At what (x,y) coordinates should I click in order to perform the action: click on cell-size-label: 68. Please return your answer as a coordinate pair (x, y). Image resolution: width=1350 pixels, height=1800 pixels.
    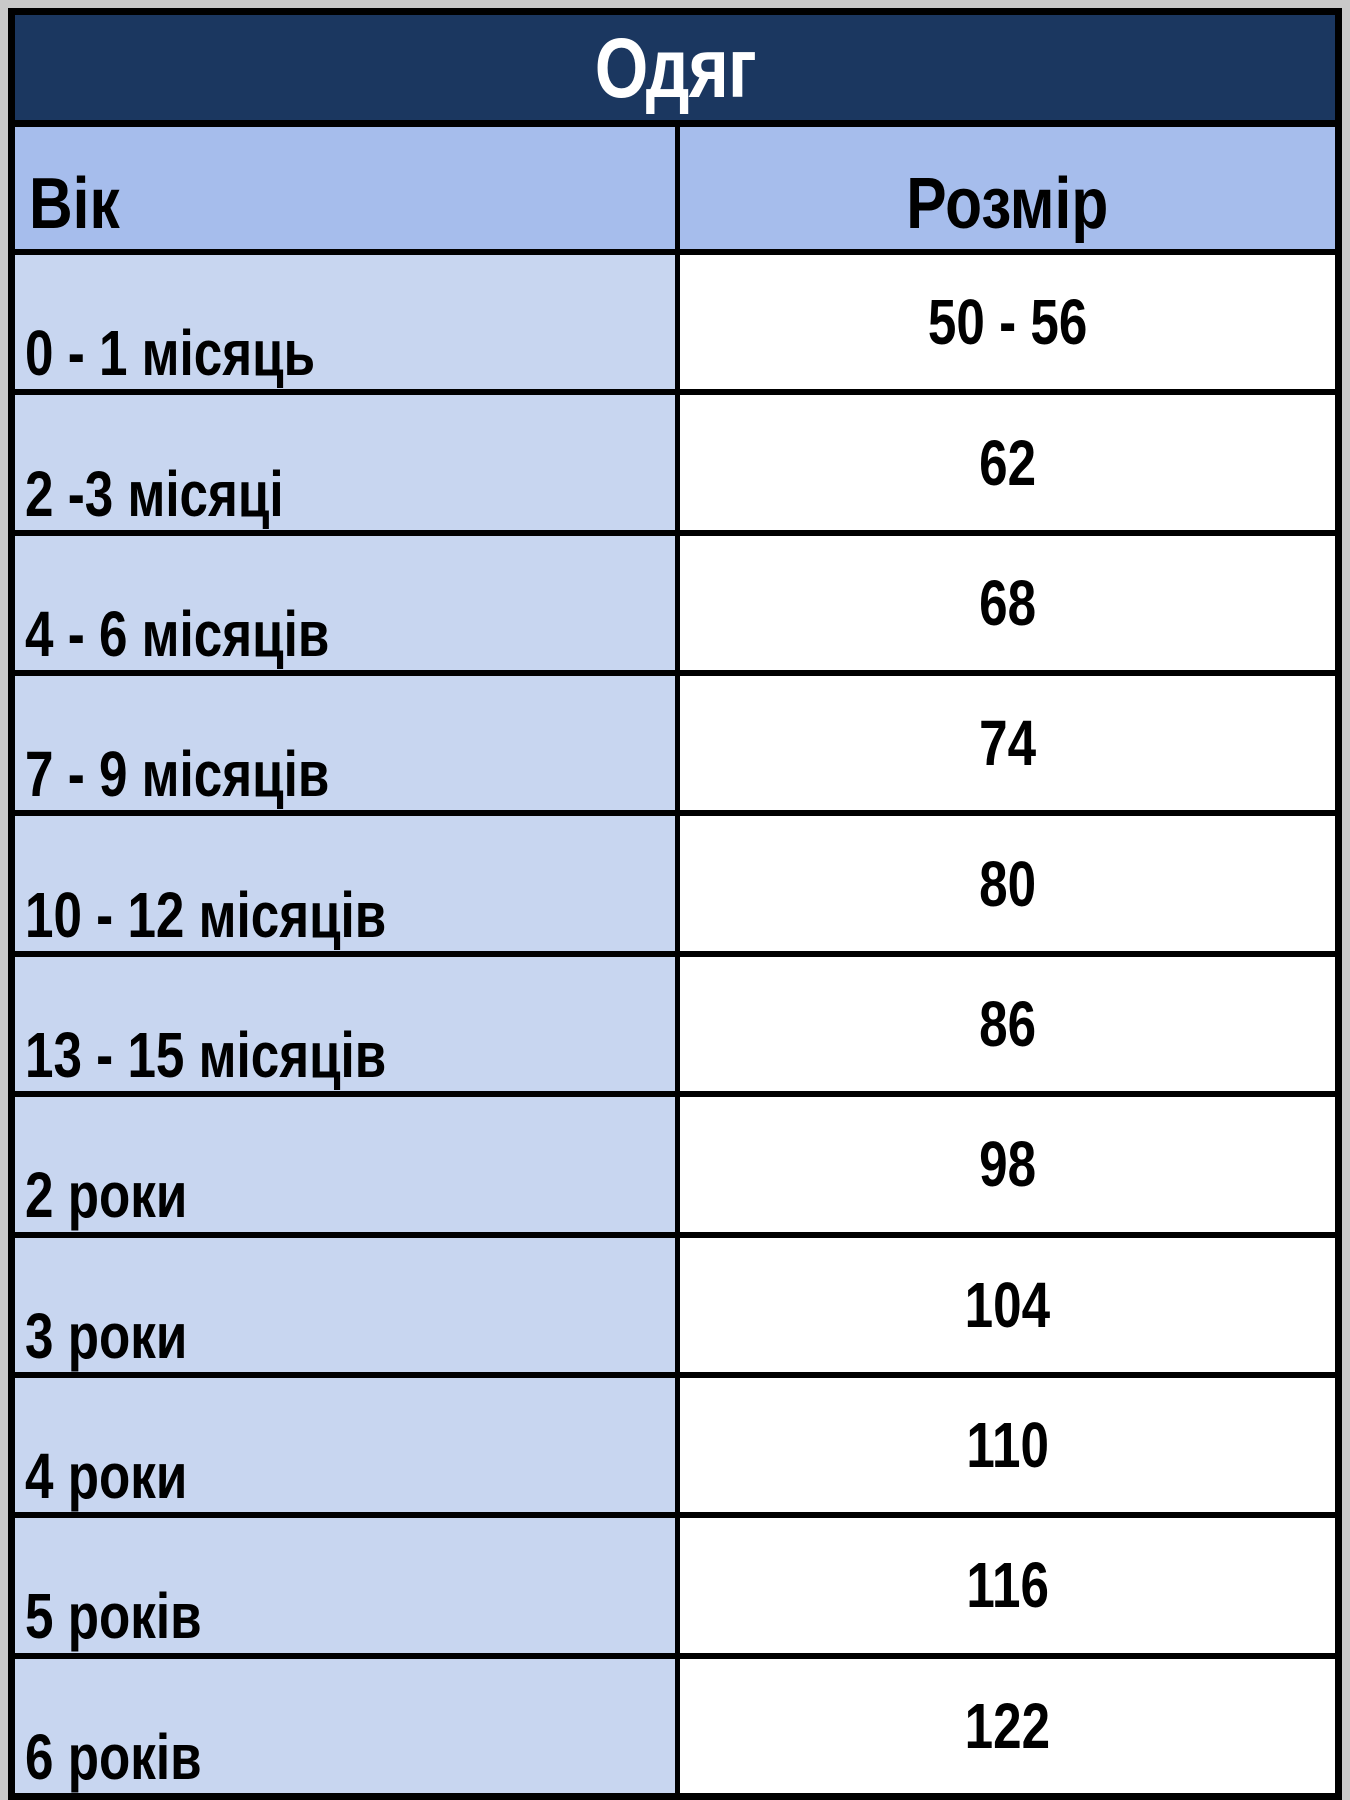
    Looking at the image, I should click on (1007, 602).